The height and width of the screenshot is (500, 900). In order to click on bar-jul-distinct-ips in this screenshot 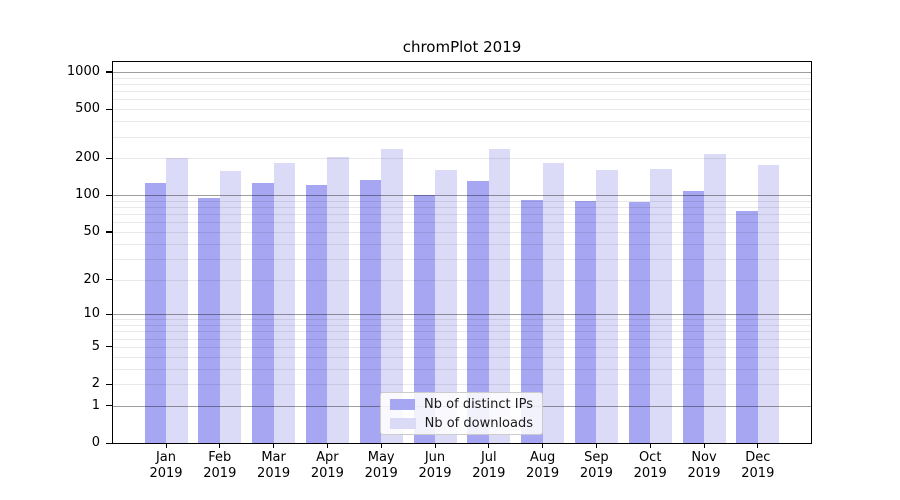, I will do `click(478, 311)`.